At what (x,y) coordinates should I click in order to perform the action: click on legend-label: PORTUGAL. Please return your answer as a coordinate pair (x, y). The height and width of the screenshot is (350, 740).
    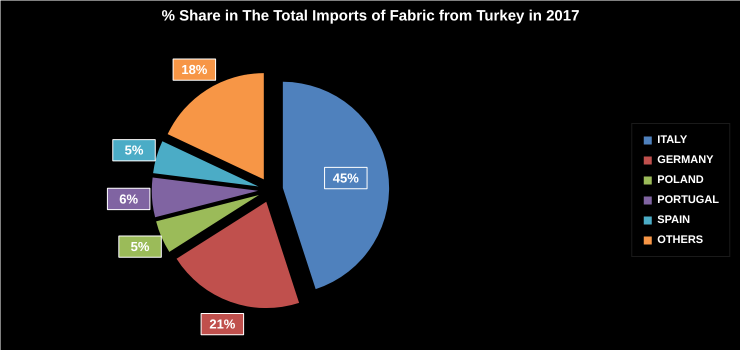
    Looking at the image, I should click on (688, 200).